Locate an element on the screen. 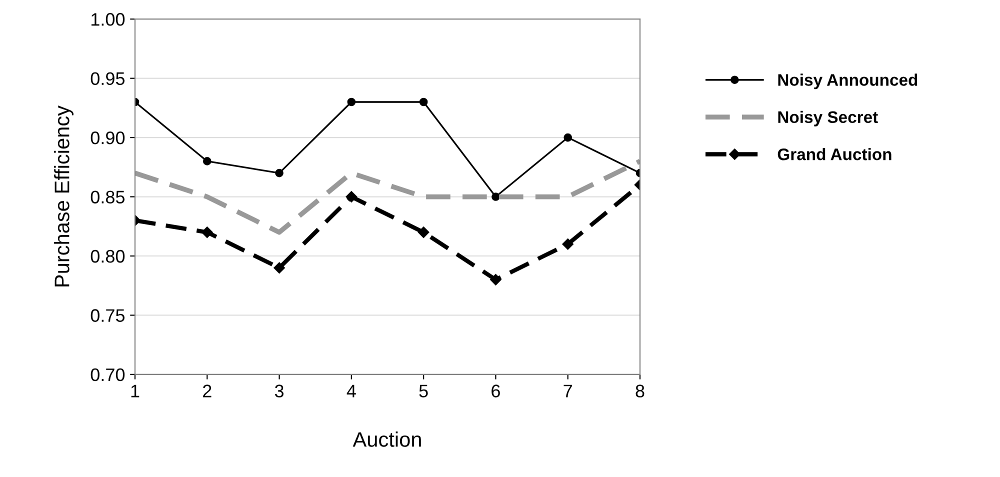  y-tick-label: 0.75 is located at coordinates (107, 315).